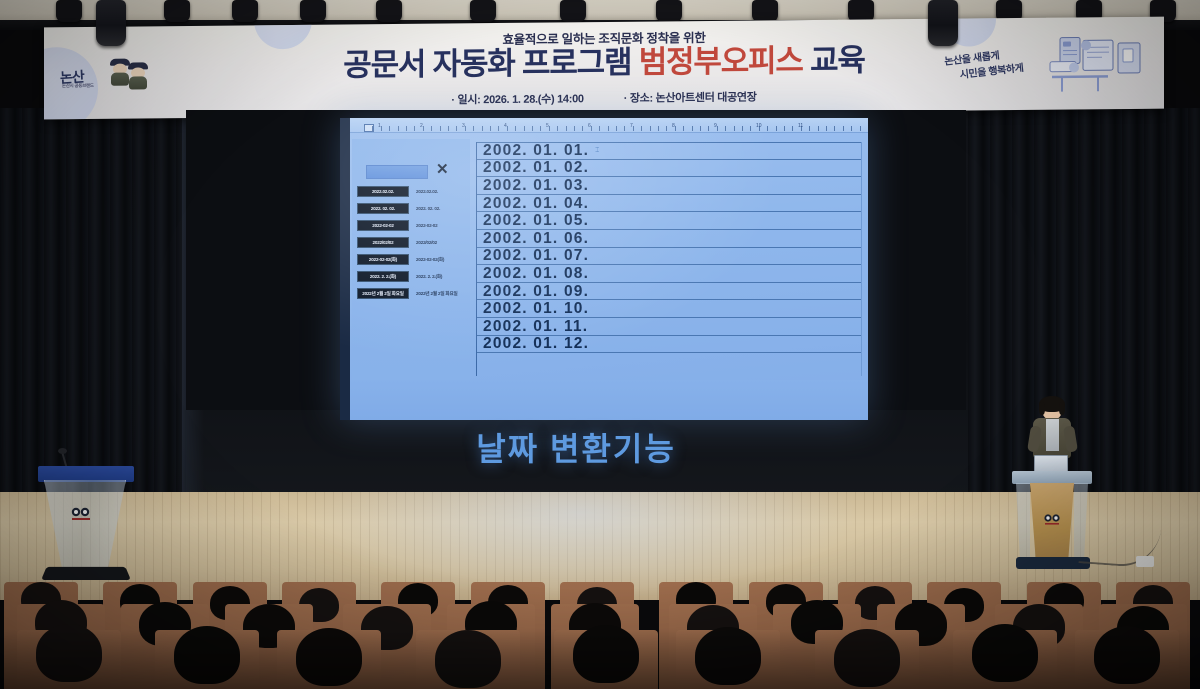  What do you see at coordinates (673, 126) in the screenshot?
I see `ruler-number: 8` at bounding box center [673, 126].